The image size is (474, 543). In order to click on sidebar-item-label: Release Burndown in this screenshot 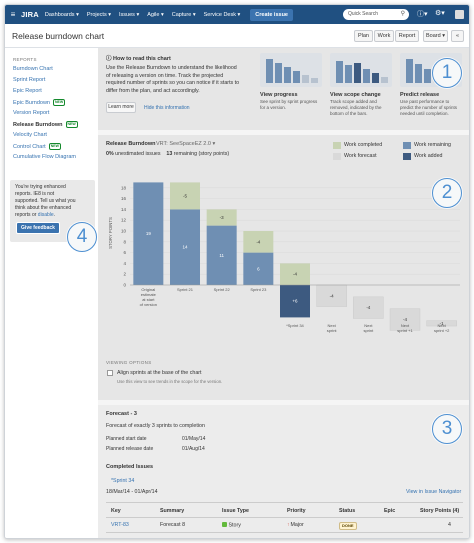, I will do `click(38, 125)`.